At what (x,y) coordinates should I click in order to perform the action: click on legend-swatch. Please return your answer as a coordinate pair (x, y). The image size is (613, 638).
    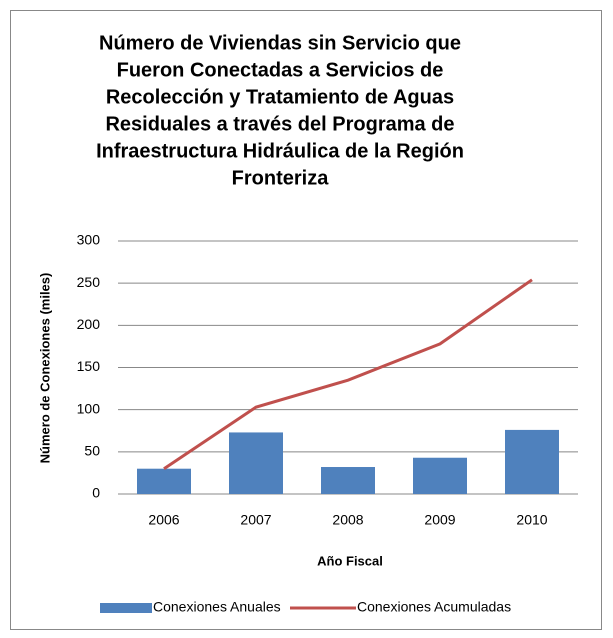
    Looking at the image, I should click on (126, 608).